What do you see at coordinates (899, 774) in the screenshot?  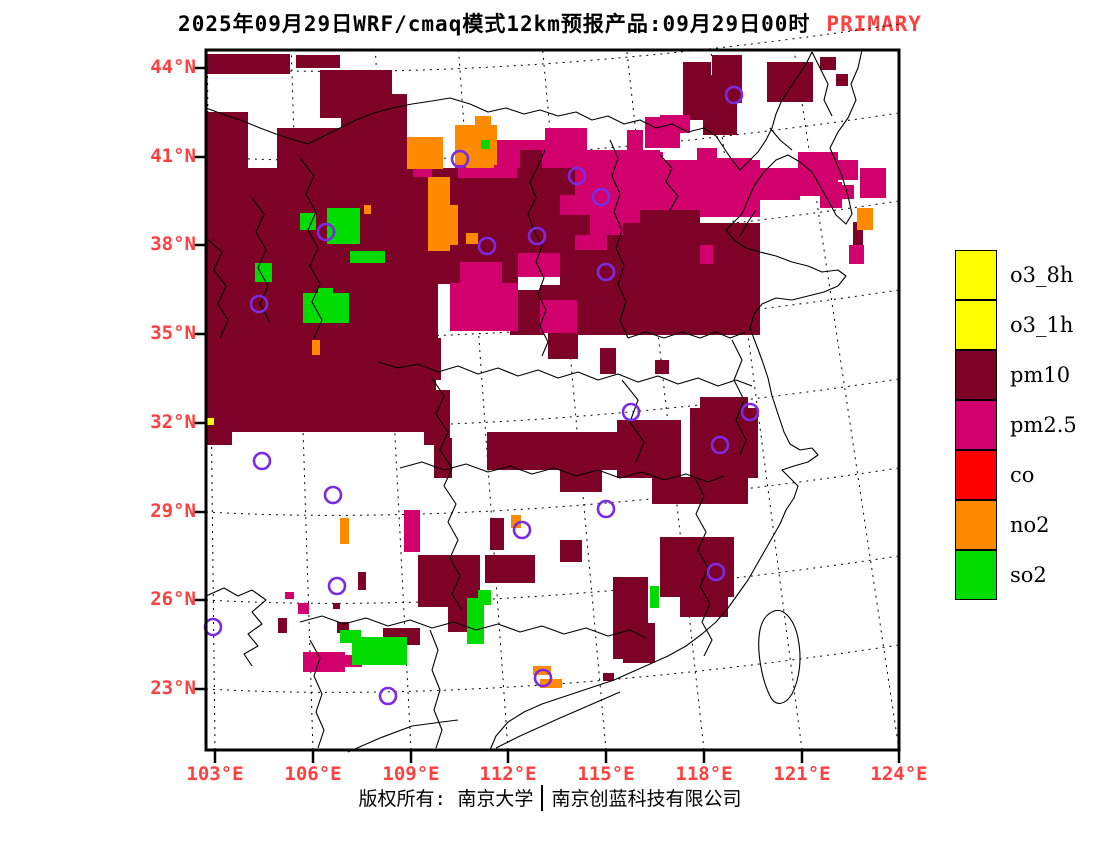 I see `lon-label: 124°E` at bounding box center [899, 774].